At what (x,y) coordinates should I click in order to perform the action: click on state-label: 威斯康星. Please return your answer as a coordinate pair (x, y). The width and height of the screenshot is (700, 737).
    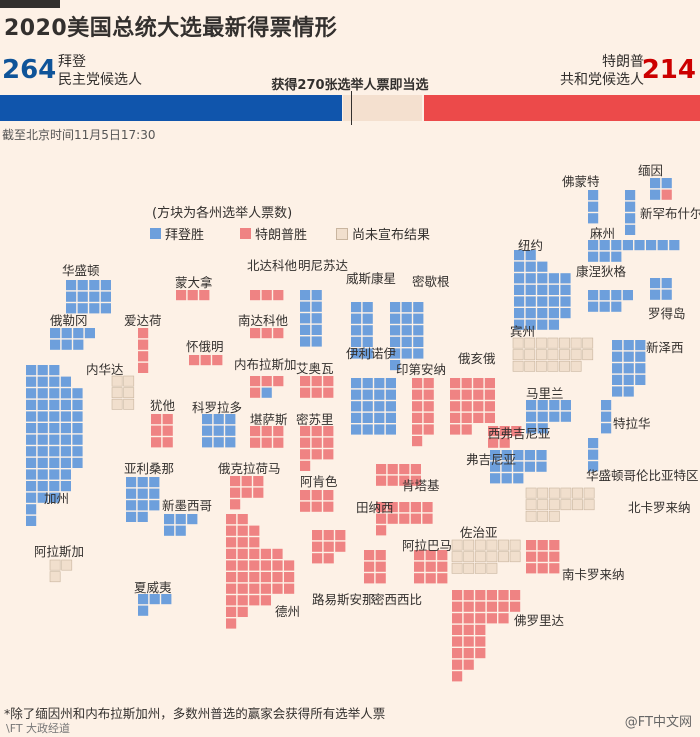
    Looking at the image, I should click on (371, 278).